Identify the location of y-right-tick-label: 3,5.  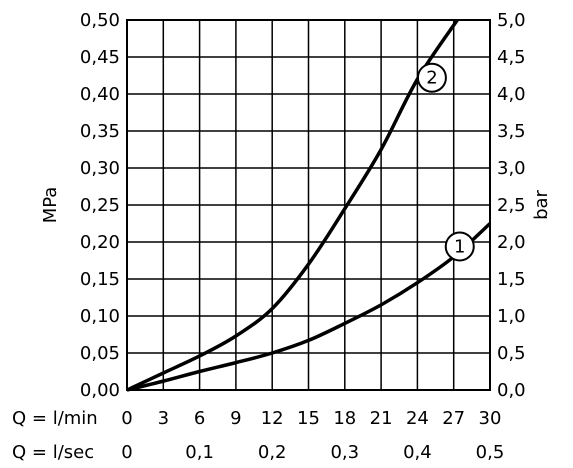
(511, 131).